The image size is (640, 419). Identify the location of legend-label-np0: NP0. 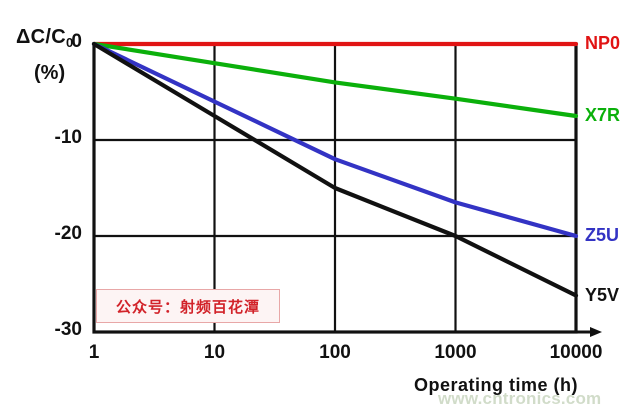
(603, 43).